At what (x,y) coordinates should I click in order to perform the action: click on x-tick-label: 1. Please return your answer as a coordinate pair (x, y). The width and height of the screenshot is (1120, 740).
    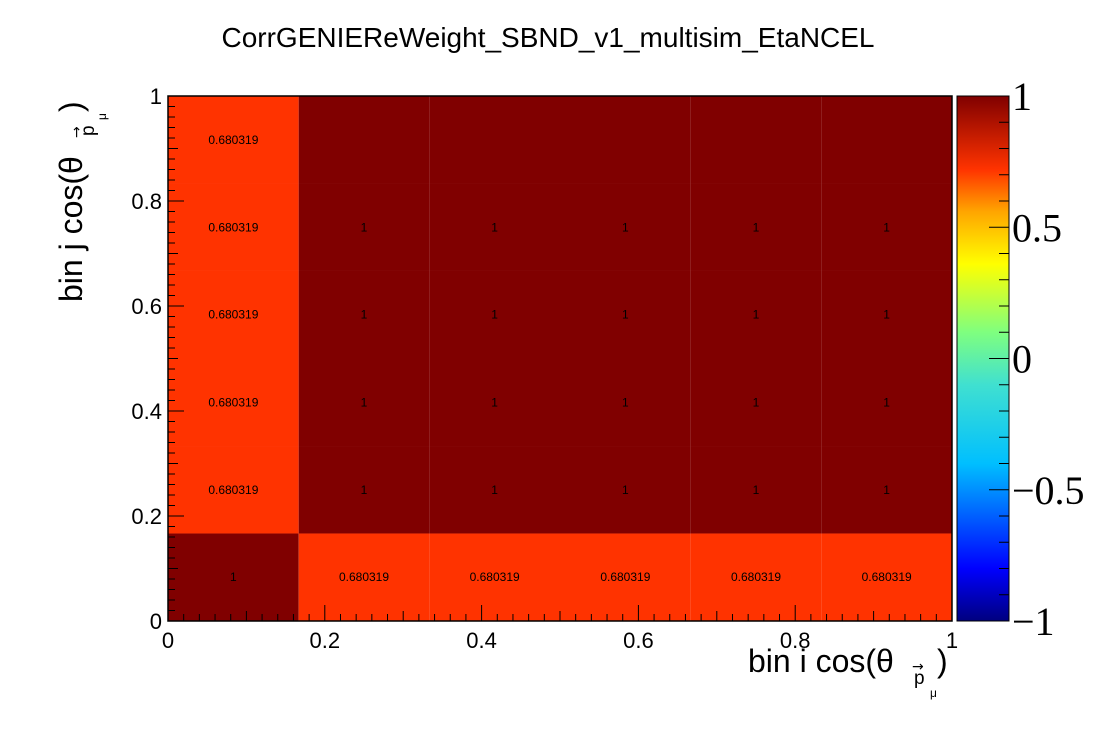
    Looking at the image, I should click on (952, 640).